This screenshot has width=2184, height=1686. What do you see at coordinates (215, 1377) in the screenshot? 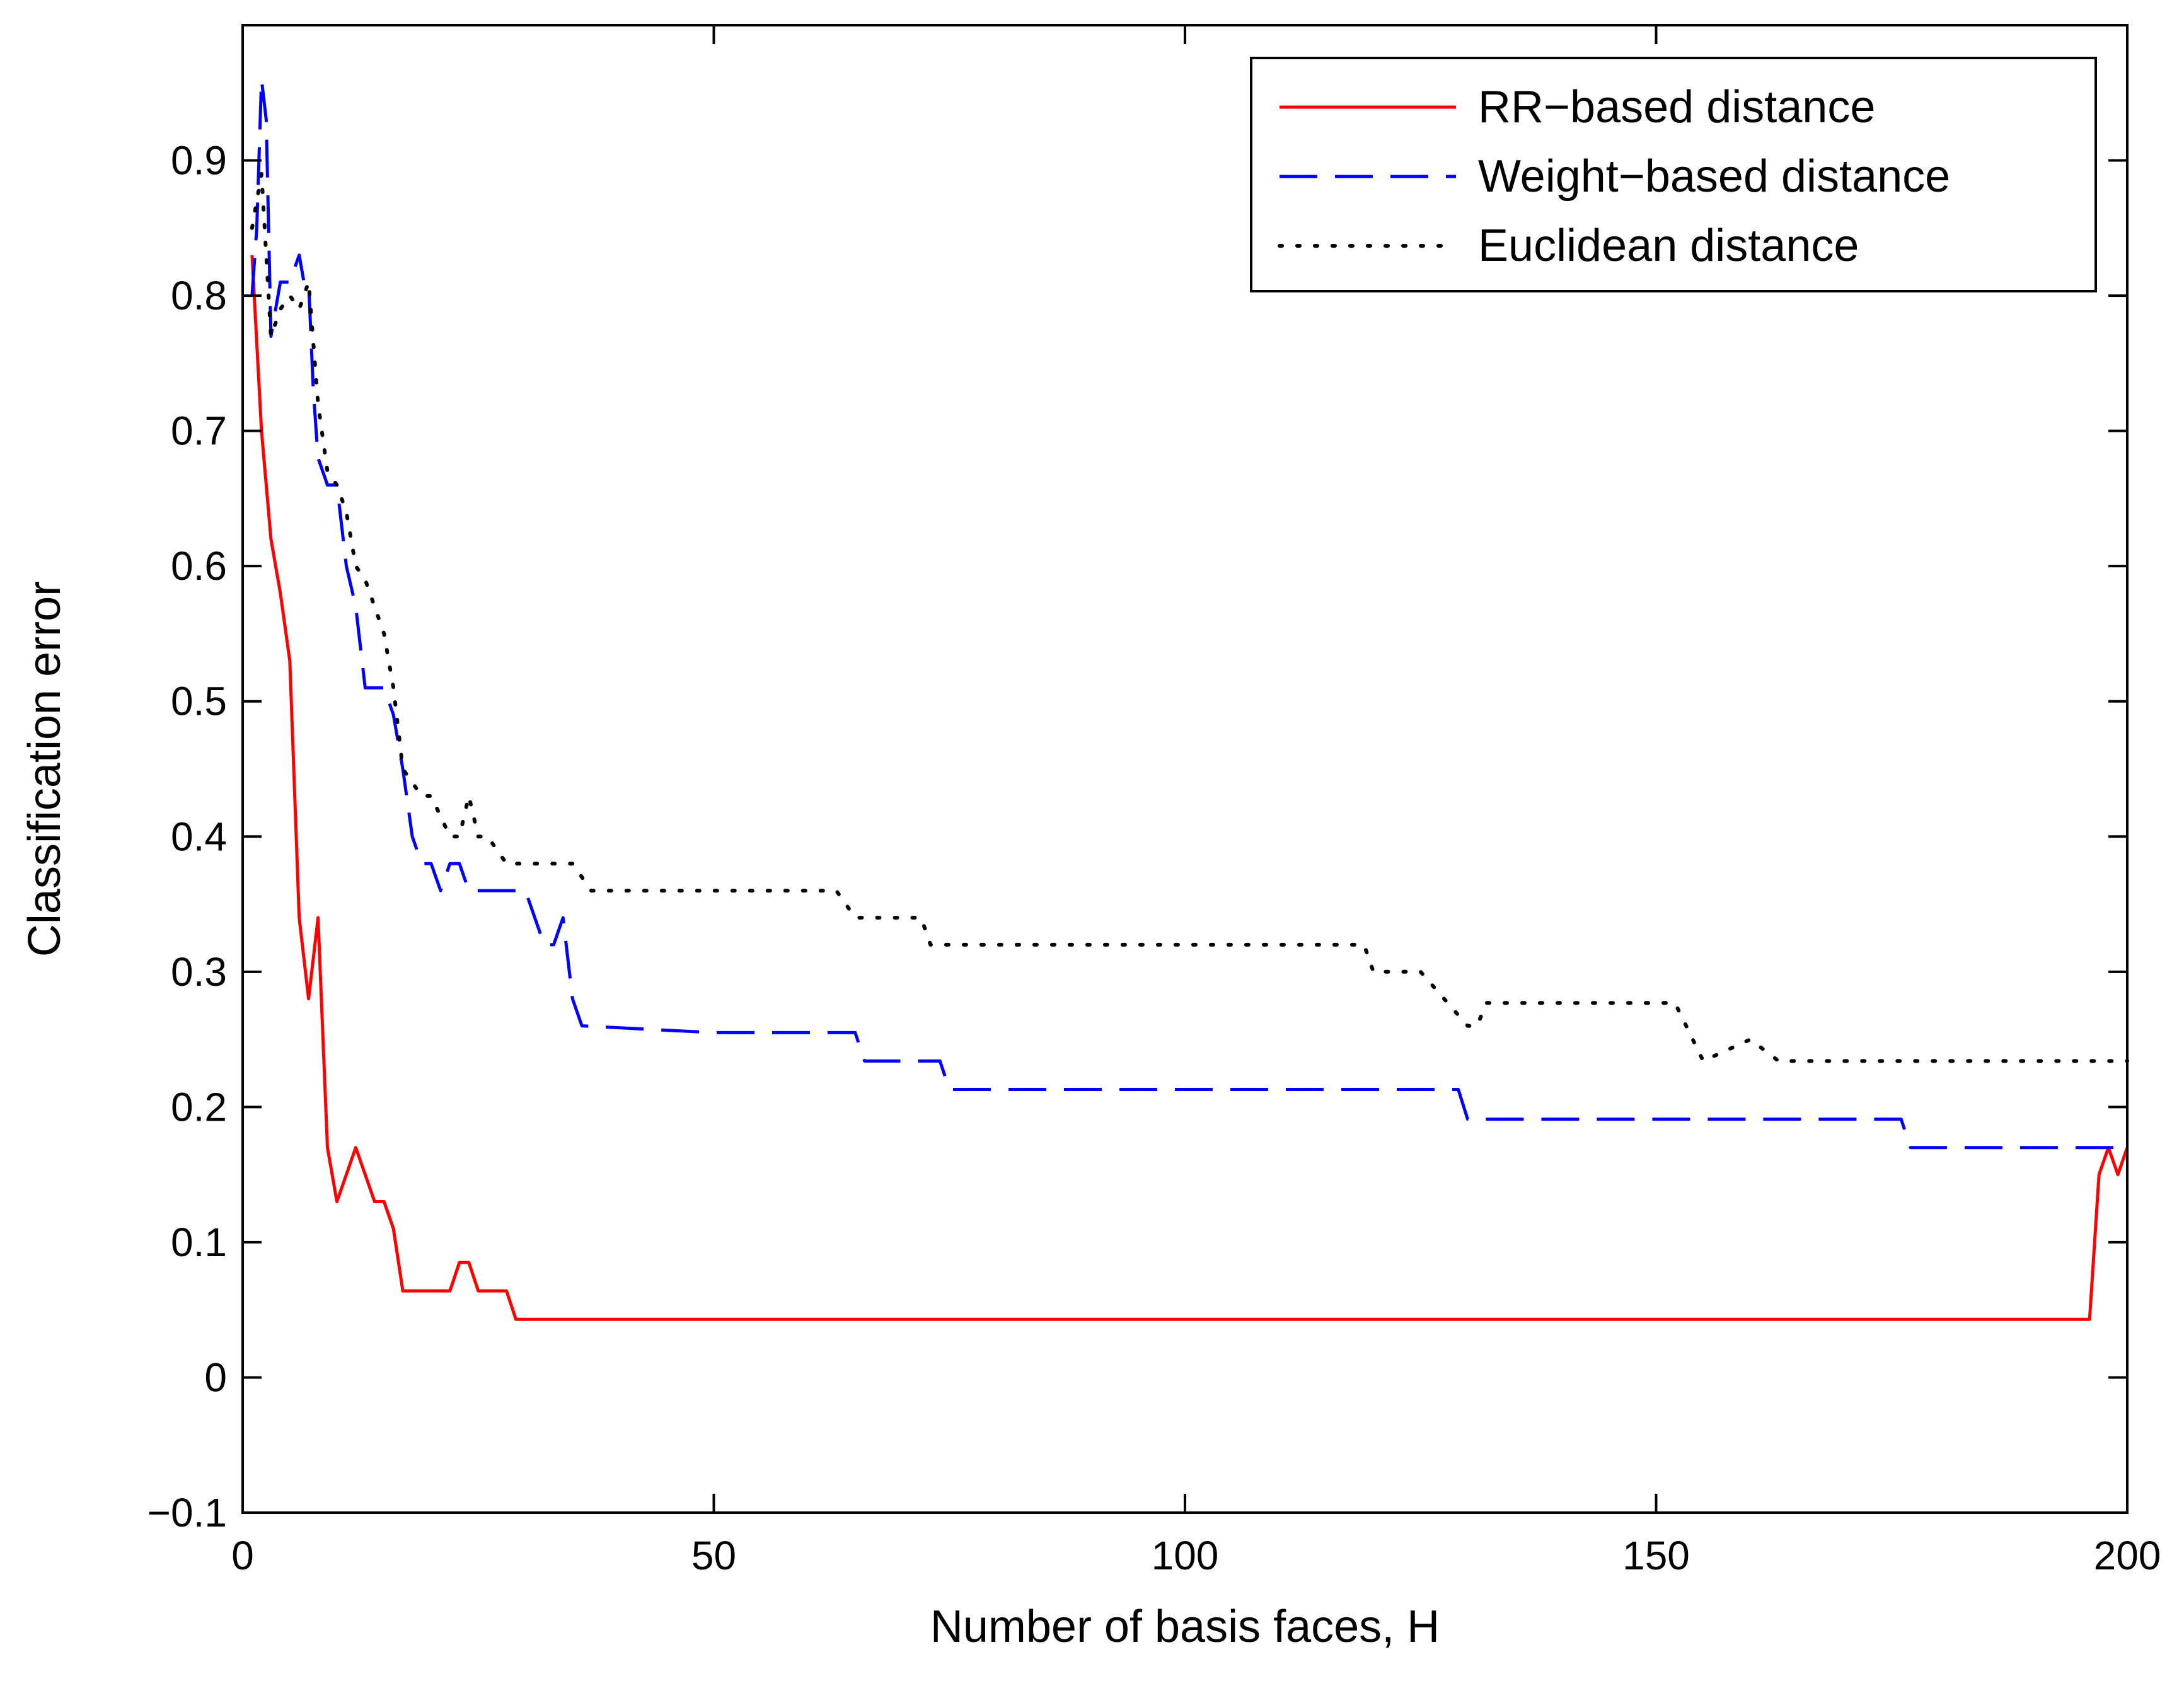
I see `y-tick-label: 0` at bounding box center [215, 1377].